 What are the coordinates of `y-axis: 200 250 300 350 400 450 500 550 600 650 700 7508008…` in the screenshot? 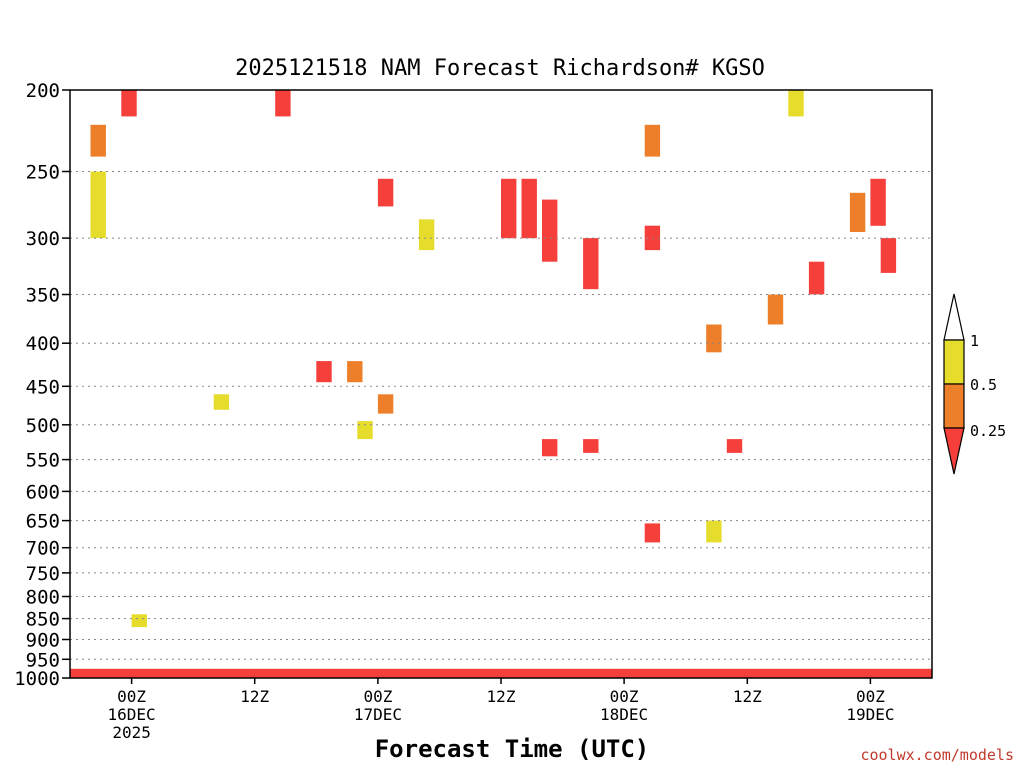 It's located at (42, 385).